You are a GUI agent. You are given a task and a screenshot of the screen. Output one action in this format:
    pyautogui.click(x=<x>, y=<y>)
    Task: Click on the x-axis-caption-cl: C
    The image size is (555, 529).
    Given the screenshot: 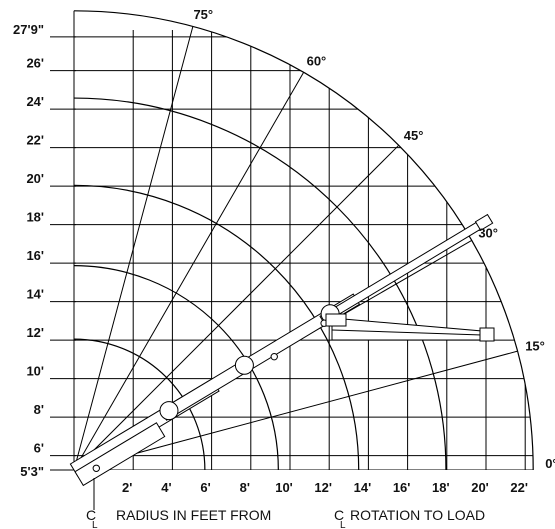 What is the action you would take?
    pyautogui.click(x=339, y=515)
    